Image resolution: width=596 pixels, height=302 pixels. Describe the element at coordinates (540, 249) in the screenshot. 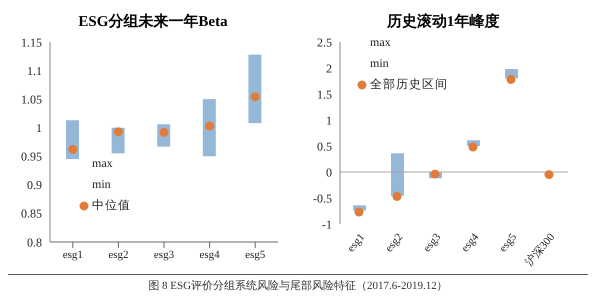

I see `x-tick-label: 沪深300` at that location.